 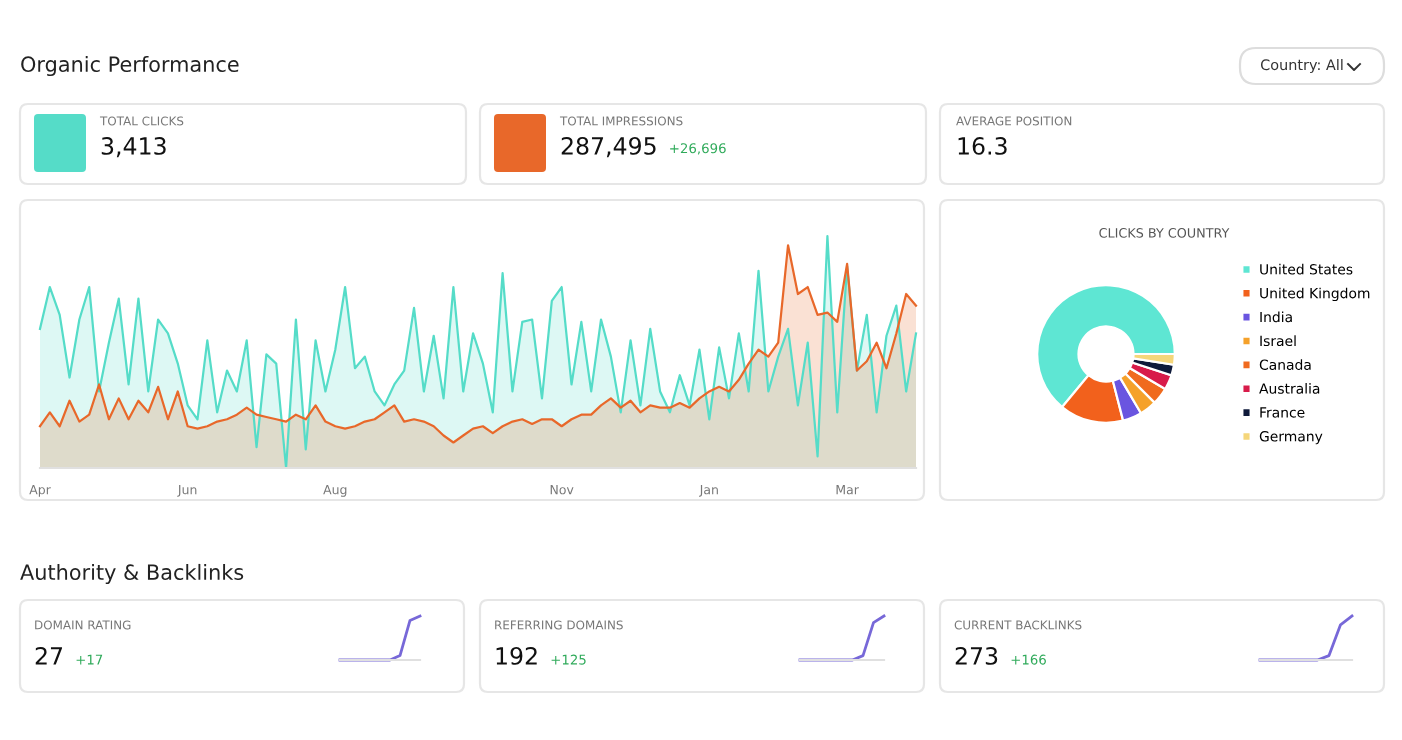 What do you see at coordinates (608, 147) in the screenshot?
I see `text: 287,495` at bounding box center [608, 147].